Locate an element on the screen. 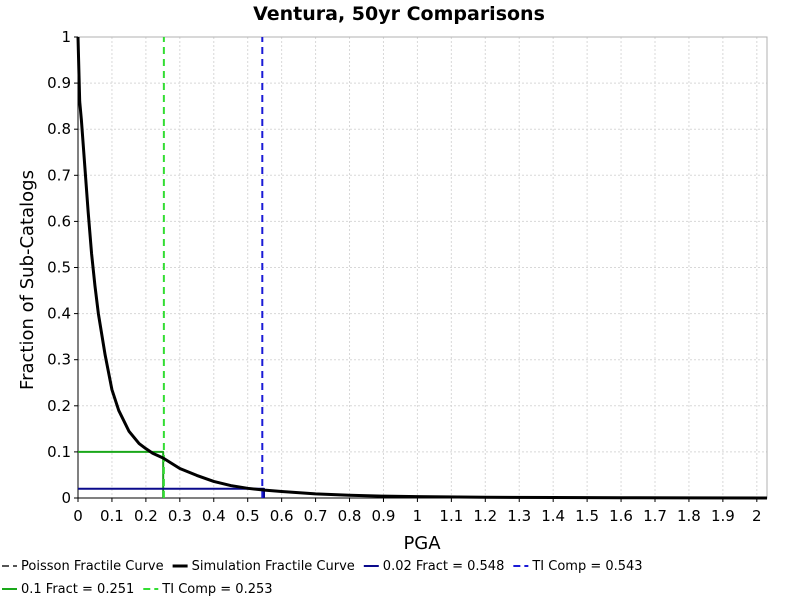  x-tick-label: 1.7 is located at coordinates (655, 516).